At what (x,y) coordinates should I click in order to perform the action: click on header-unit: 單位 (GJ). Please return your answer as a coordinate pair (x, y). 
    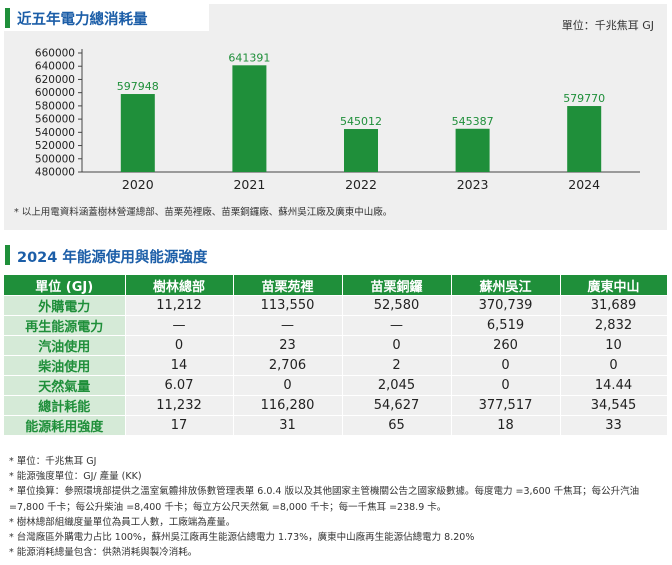
    Looking at the image, I should click on (65, 285).